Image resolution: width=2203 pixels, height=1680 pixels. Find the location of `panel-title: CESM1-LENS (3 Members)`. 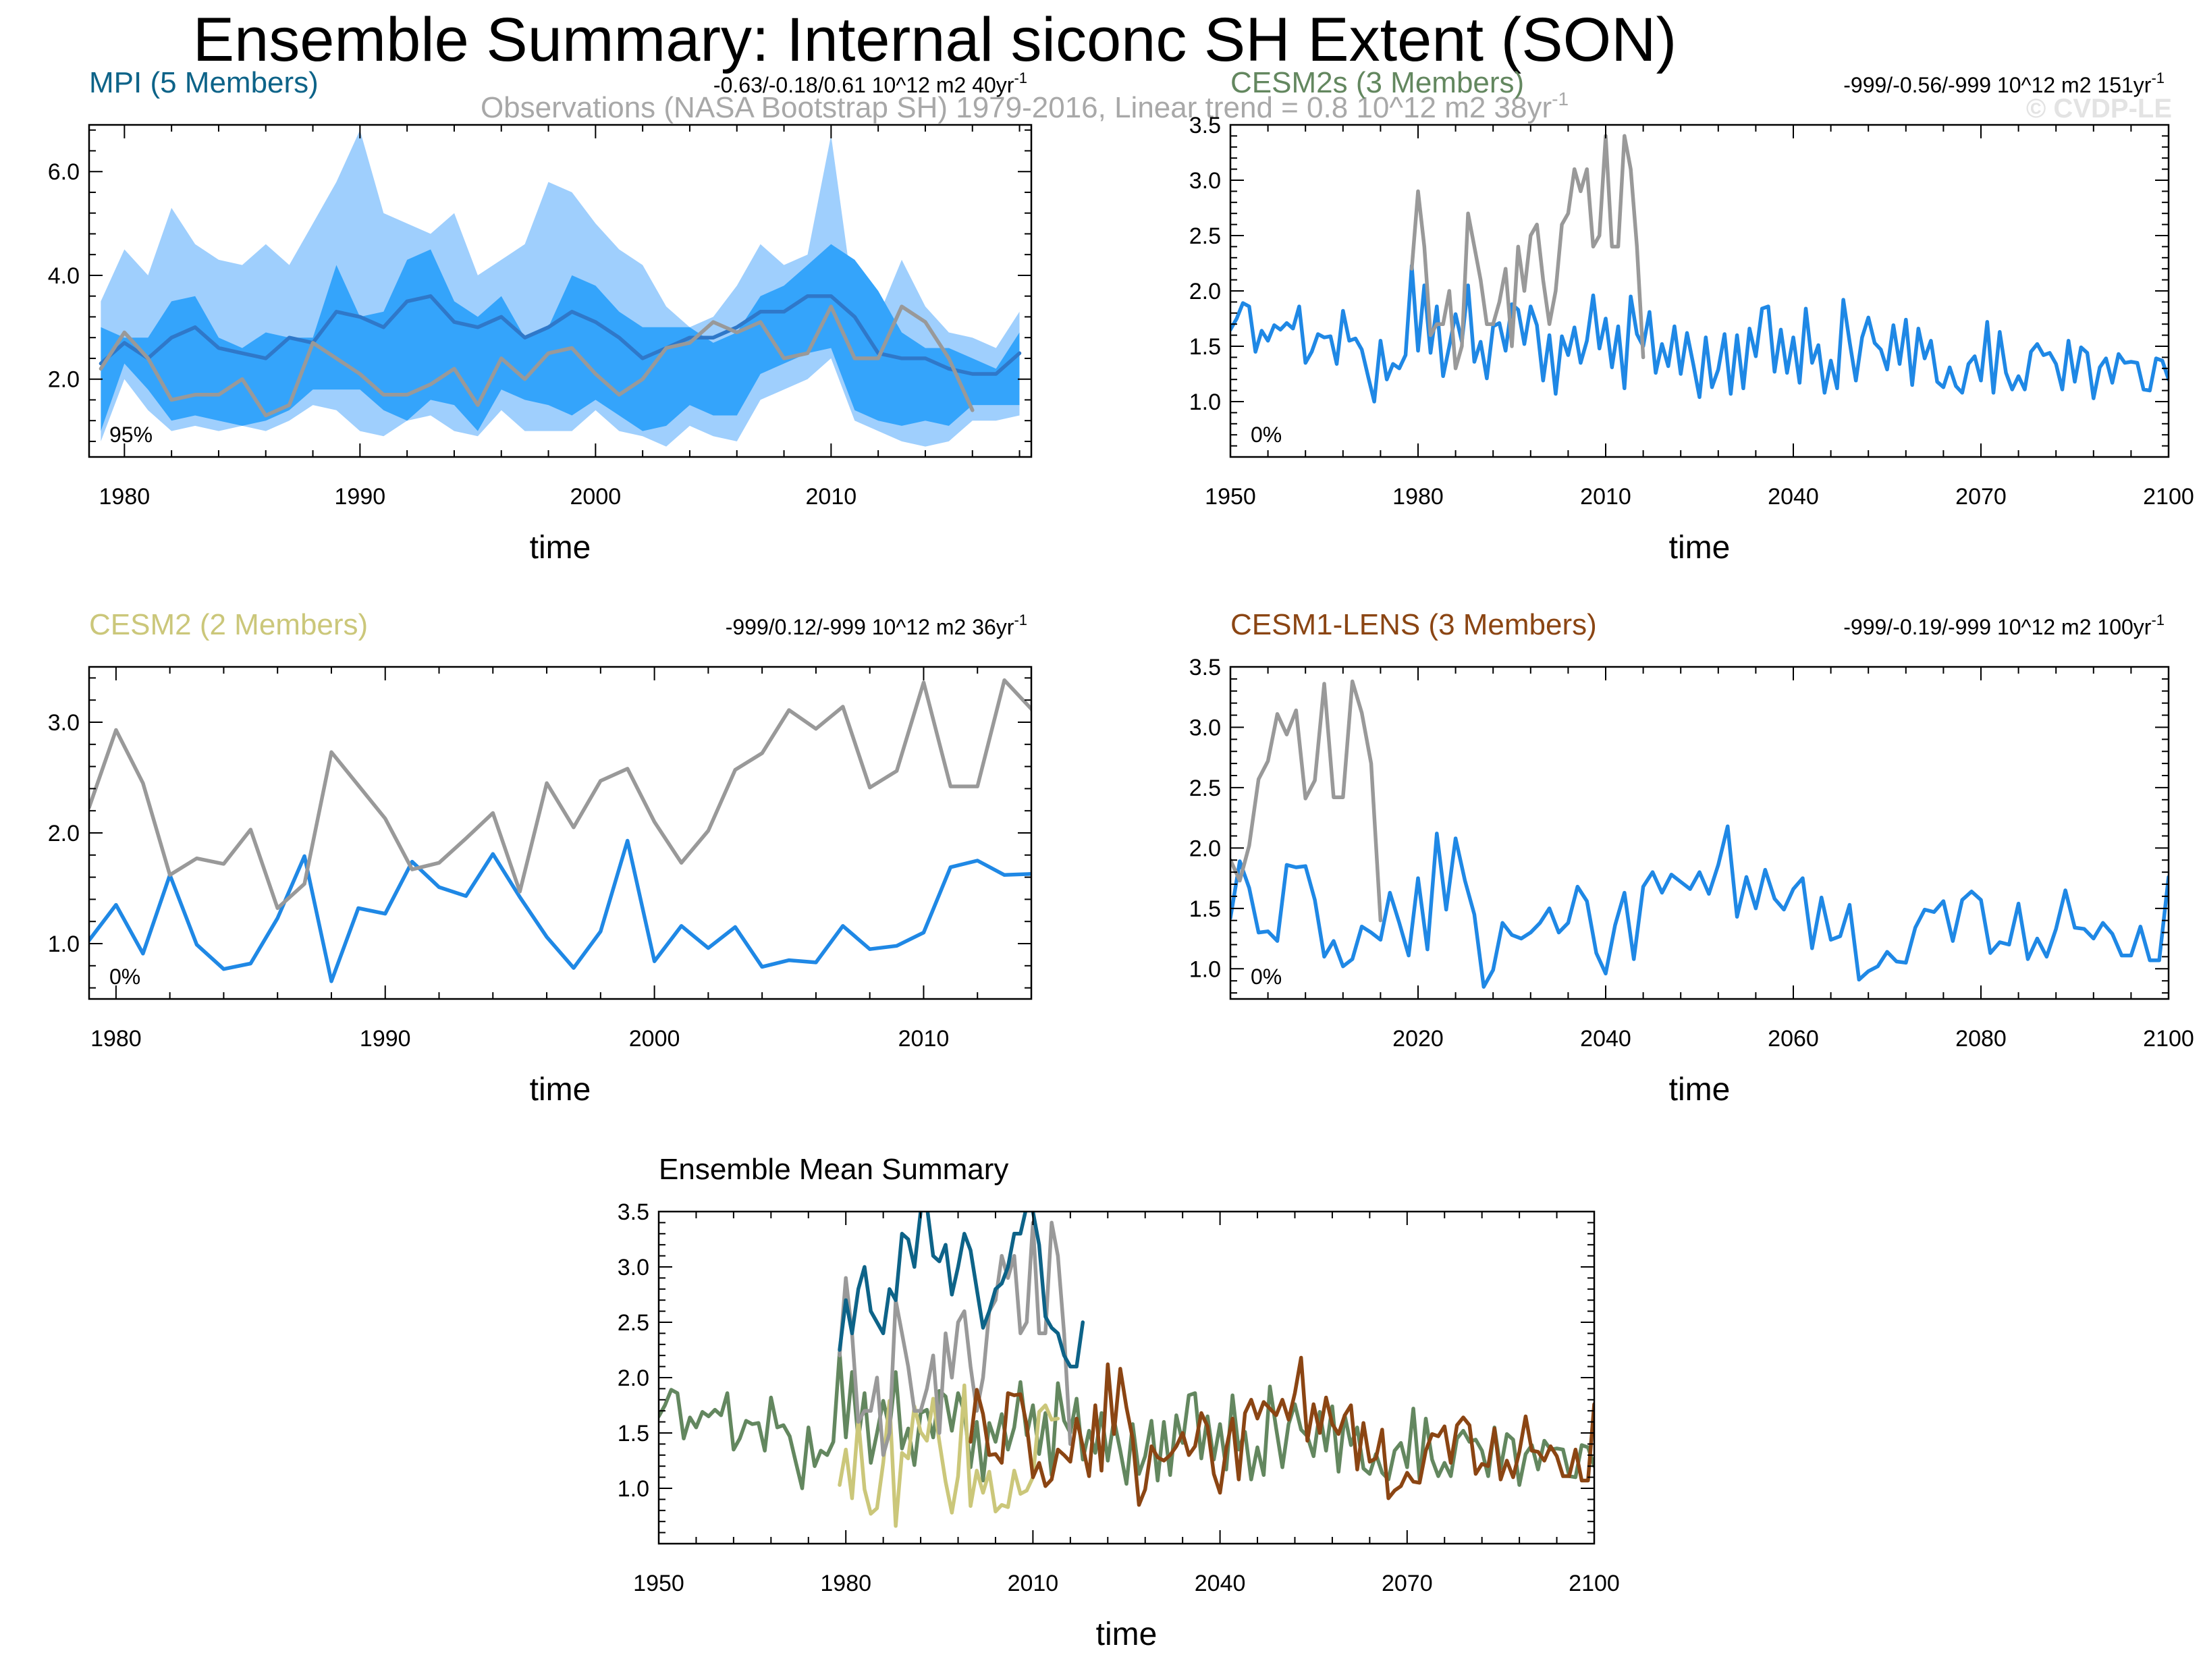

panel-title: CESM1-LENS (3 Members) is located at coordinates (1413, 624).